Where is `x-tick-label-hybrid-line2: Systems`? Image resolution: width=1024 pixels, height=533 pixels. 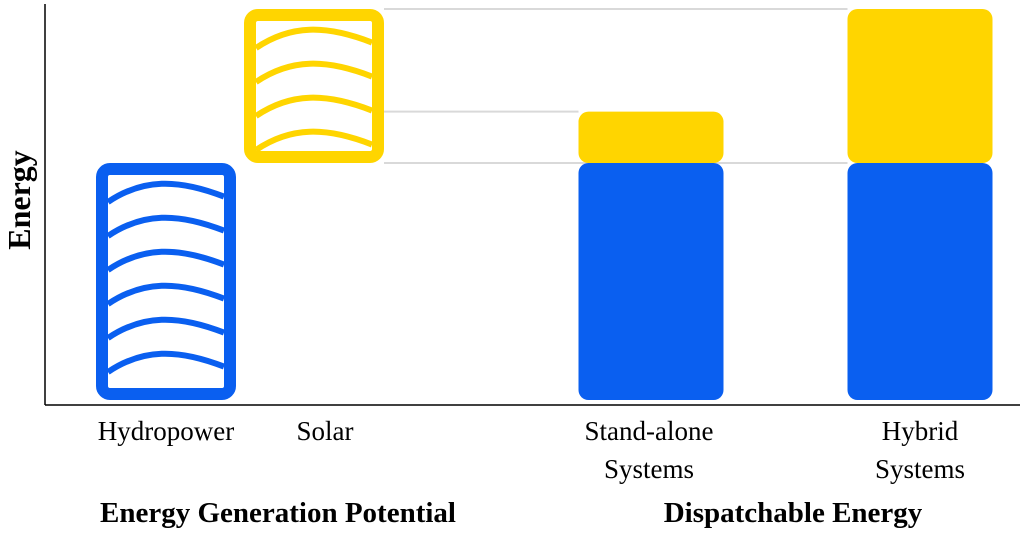
x-tick-label-hybrid-line2: Systems is located at coordinates (920, 469).